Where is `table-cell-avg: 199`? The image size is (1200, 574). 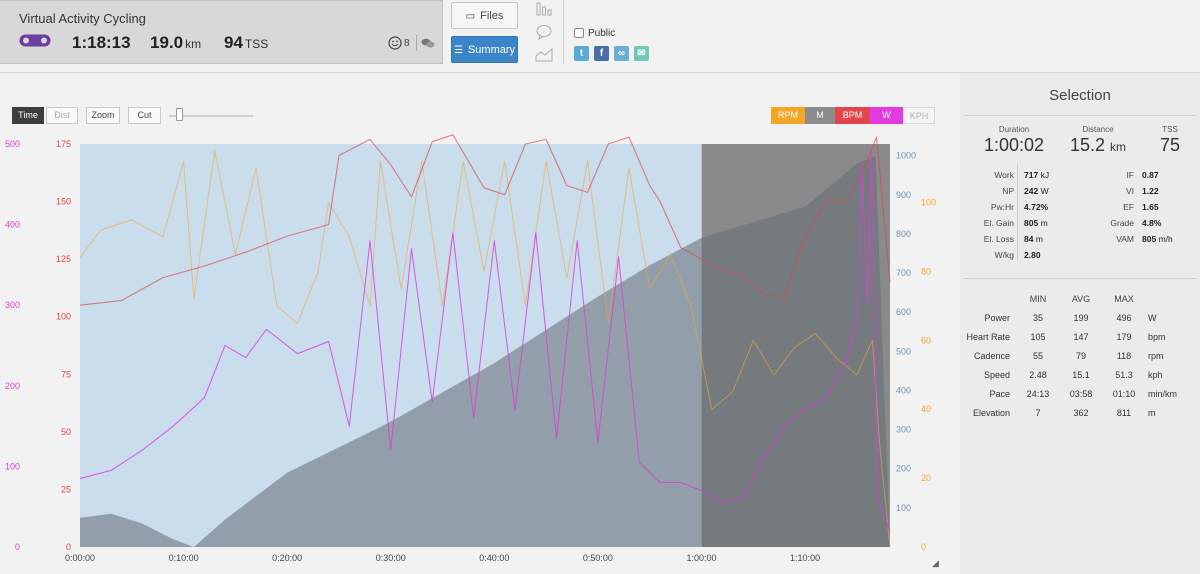 table-cell-avg: 199 is located at coordinates (1081, 318).